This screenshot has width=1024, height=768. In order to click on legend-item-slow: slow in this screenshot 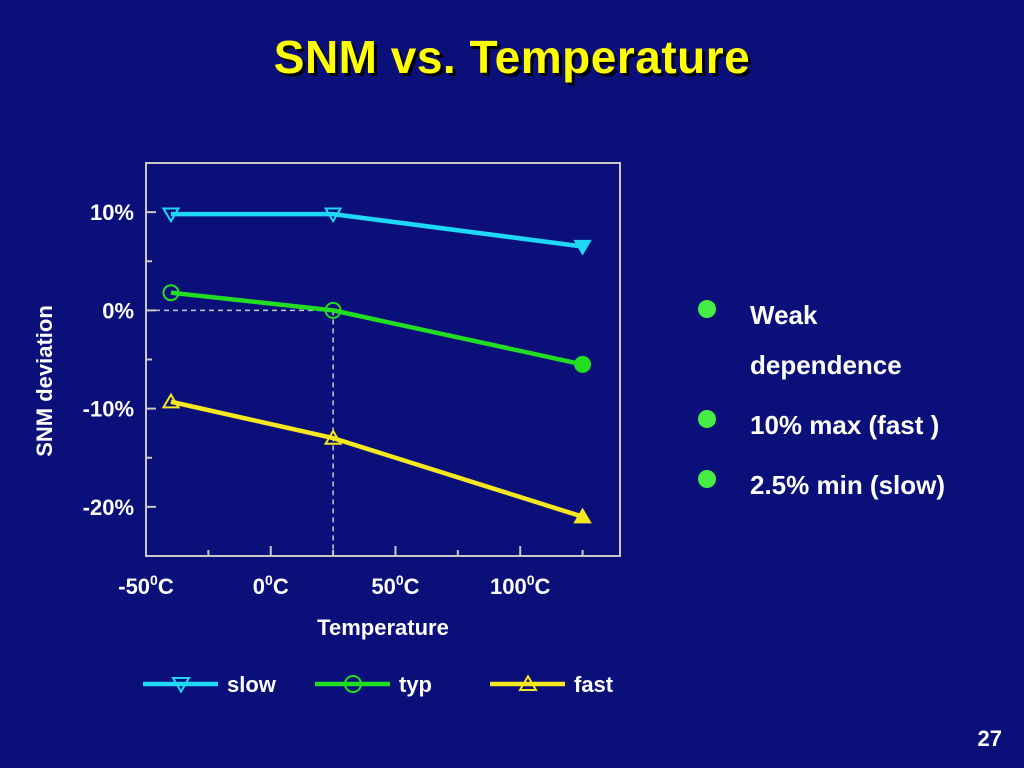, I will do `click(210, 684)`.